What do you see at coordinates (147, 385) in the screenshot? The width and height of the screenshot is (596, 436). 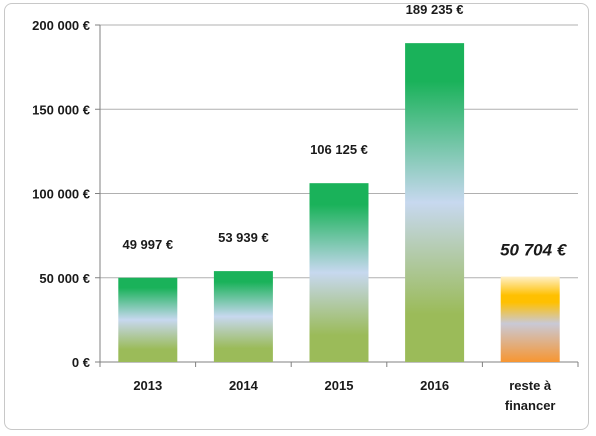 I see `x-tick-label: 2013` at bounding box center [147, 385].